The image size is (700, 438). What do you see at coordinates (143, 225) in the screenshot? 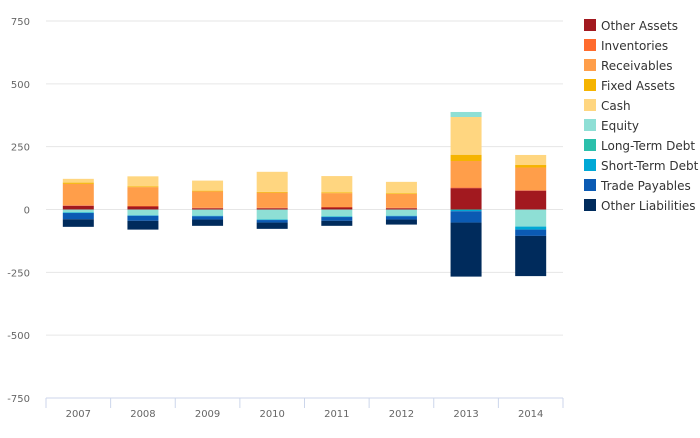
I see `bar-other-liabilities-2008` at bounding box center [143, 225].